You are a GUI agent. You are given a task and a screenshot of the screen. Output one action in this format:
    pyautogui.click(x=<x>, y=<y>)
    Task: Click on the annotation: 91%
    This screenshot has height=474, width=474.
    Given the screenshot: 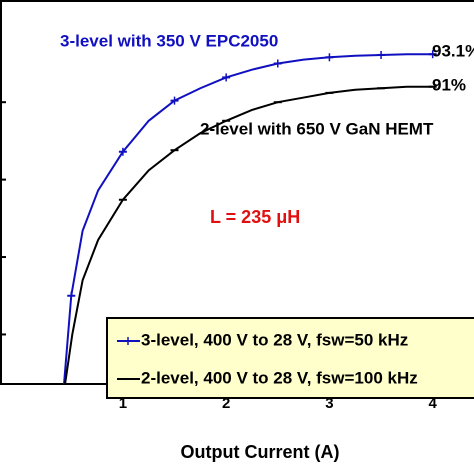 What is the action you would take?
    pyautogui.click(x=449, y=84)
    